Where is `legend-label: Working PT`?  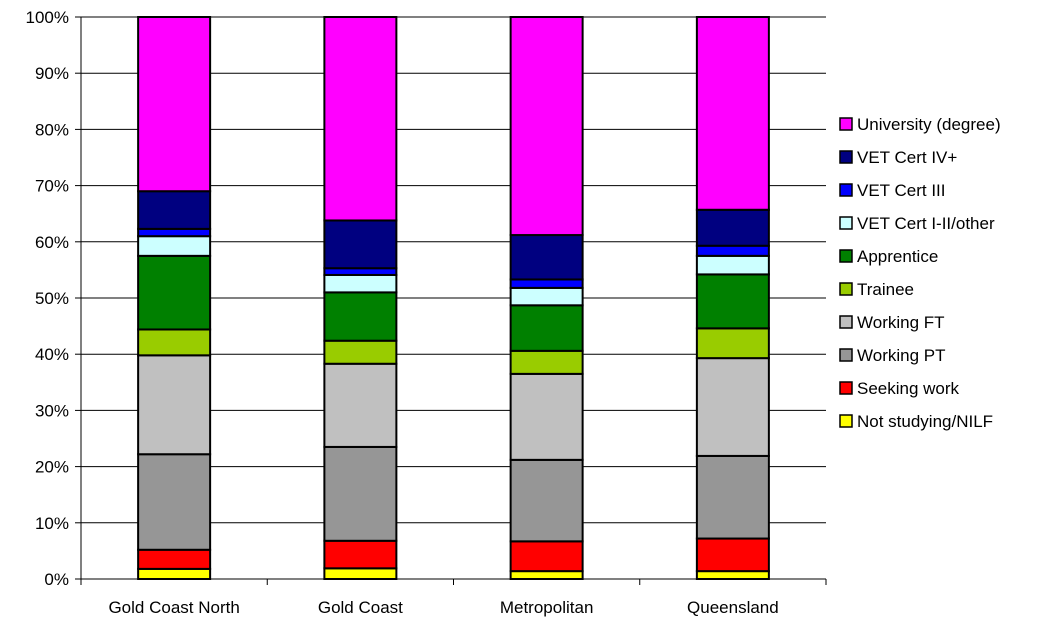
legend-label: Working PT is located at coordinates (901, 355).